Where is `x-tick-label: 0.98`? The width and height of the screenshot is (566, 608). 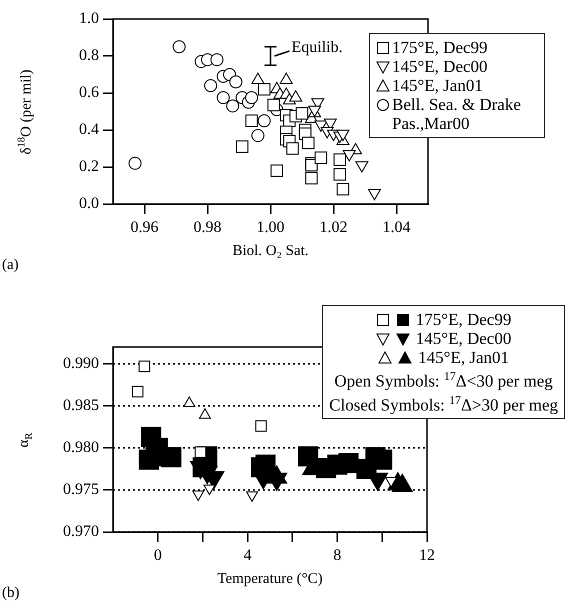 x-tick-label: 0.98 is located at coordinates (208, 227).